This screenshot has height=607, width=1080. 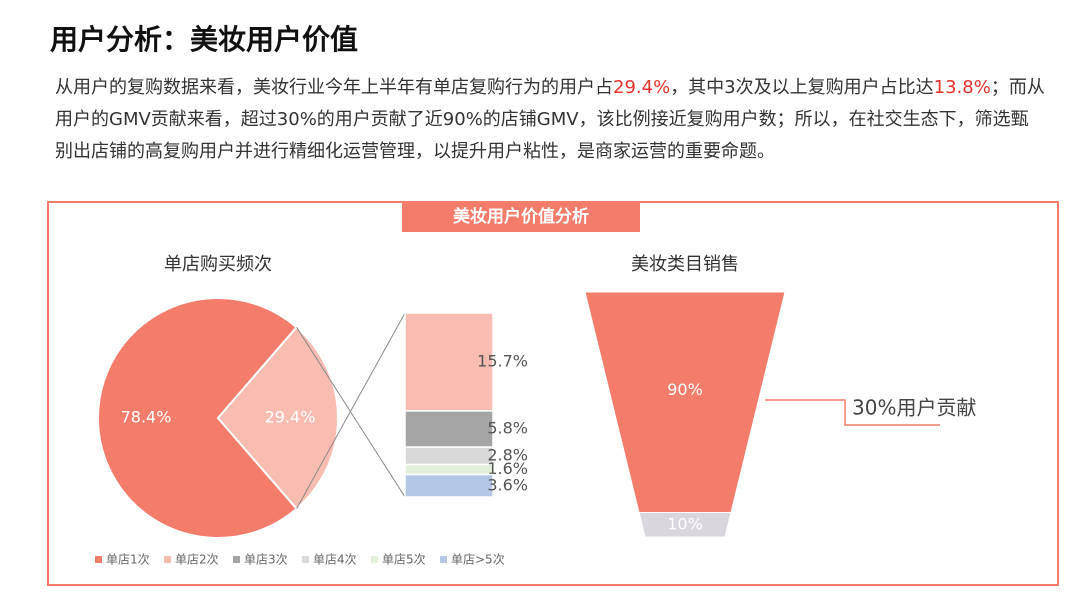 I want to click on legend-label: 单店1次, so click(x=128, y=560).